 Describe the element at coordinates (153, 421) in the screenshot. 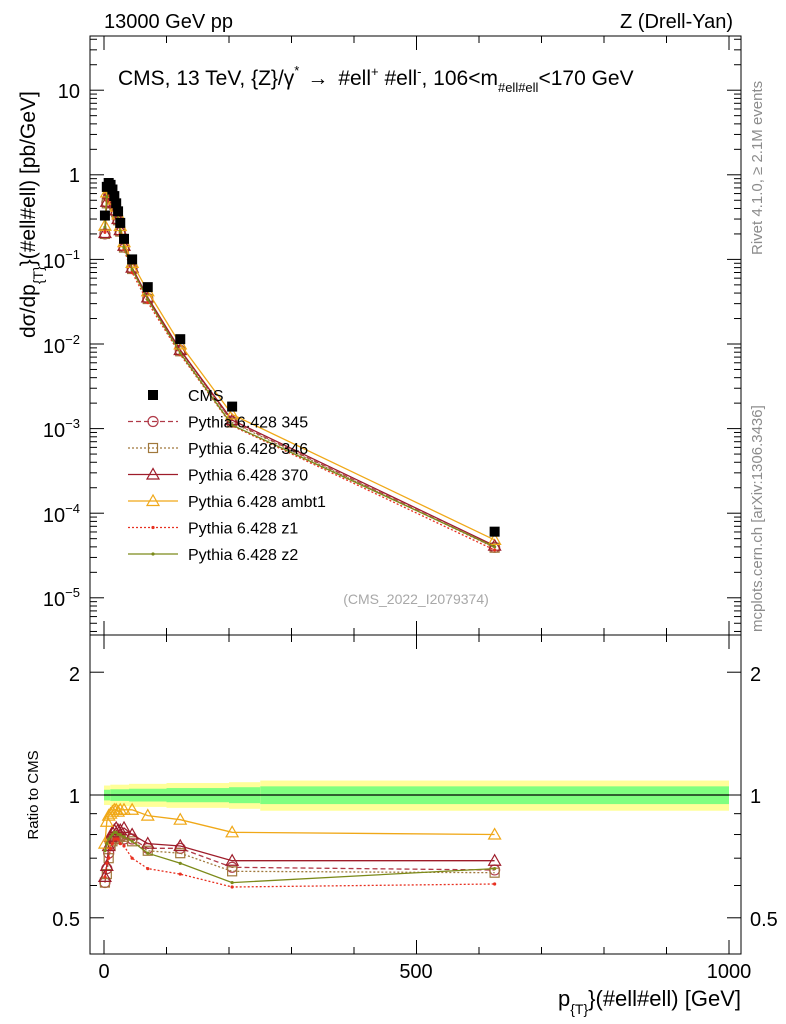

I see `legend-marker-p345` at that location.